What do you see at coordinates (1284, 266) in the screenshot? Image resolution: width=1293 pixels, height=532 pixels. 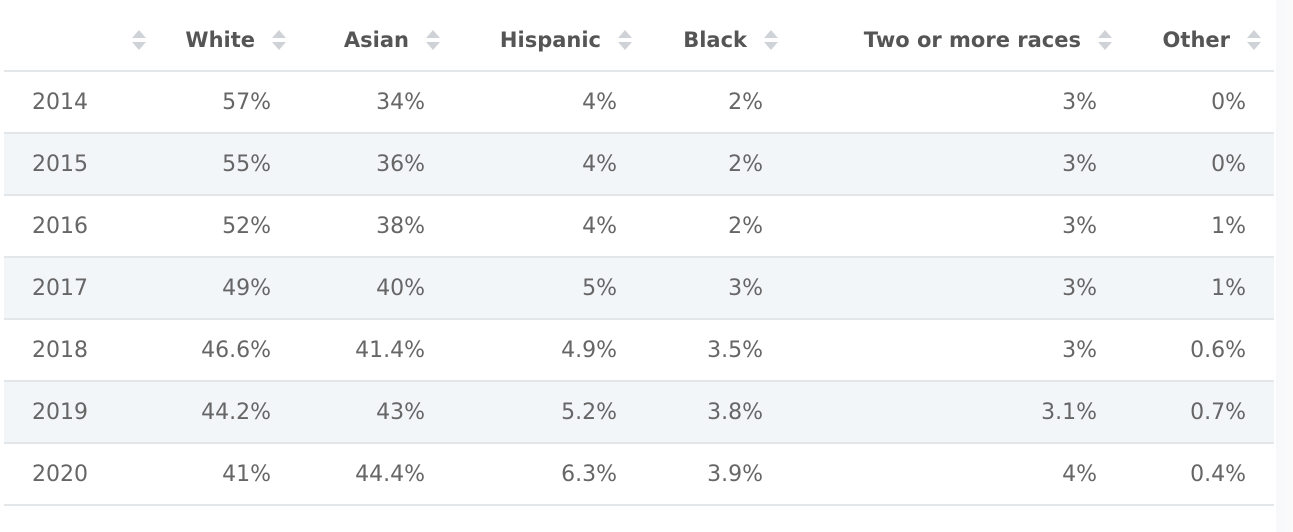 I see `scrollbar-track` at bounding box center [1284, 266].